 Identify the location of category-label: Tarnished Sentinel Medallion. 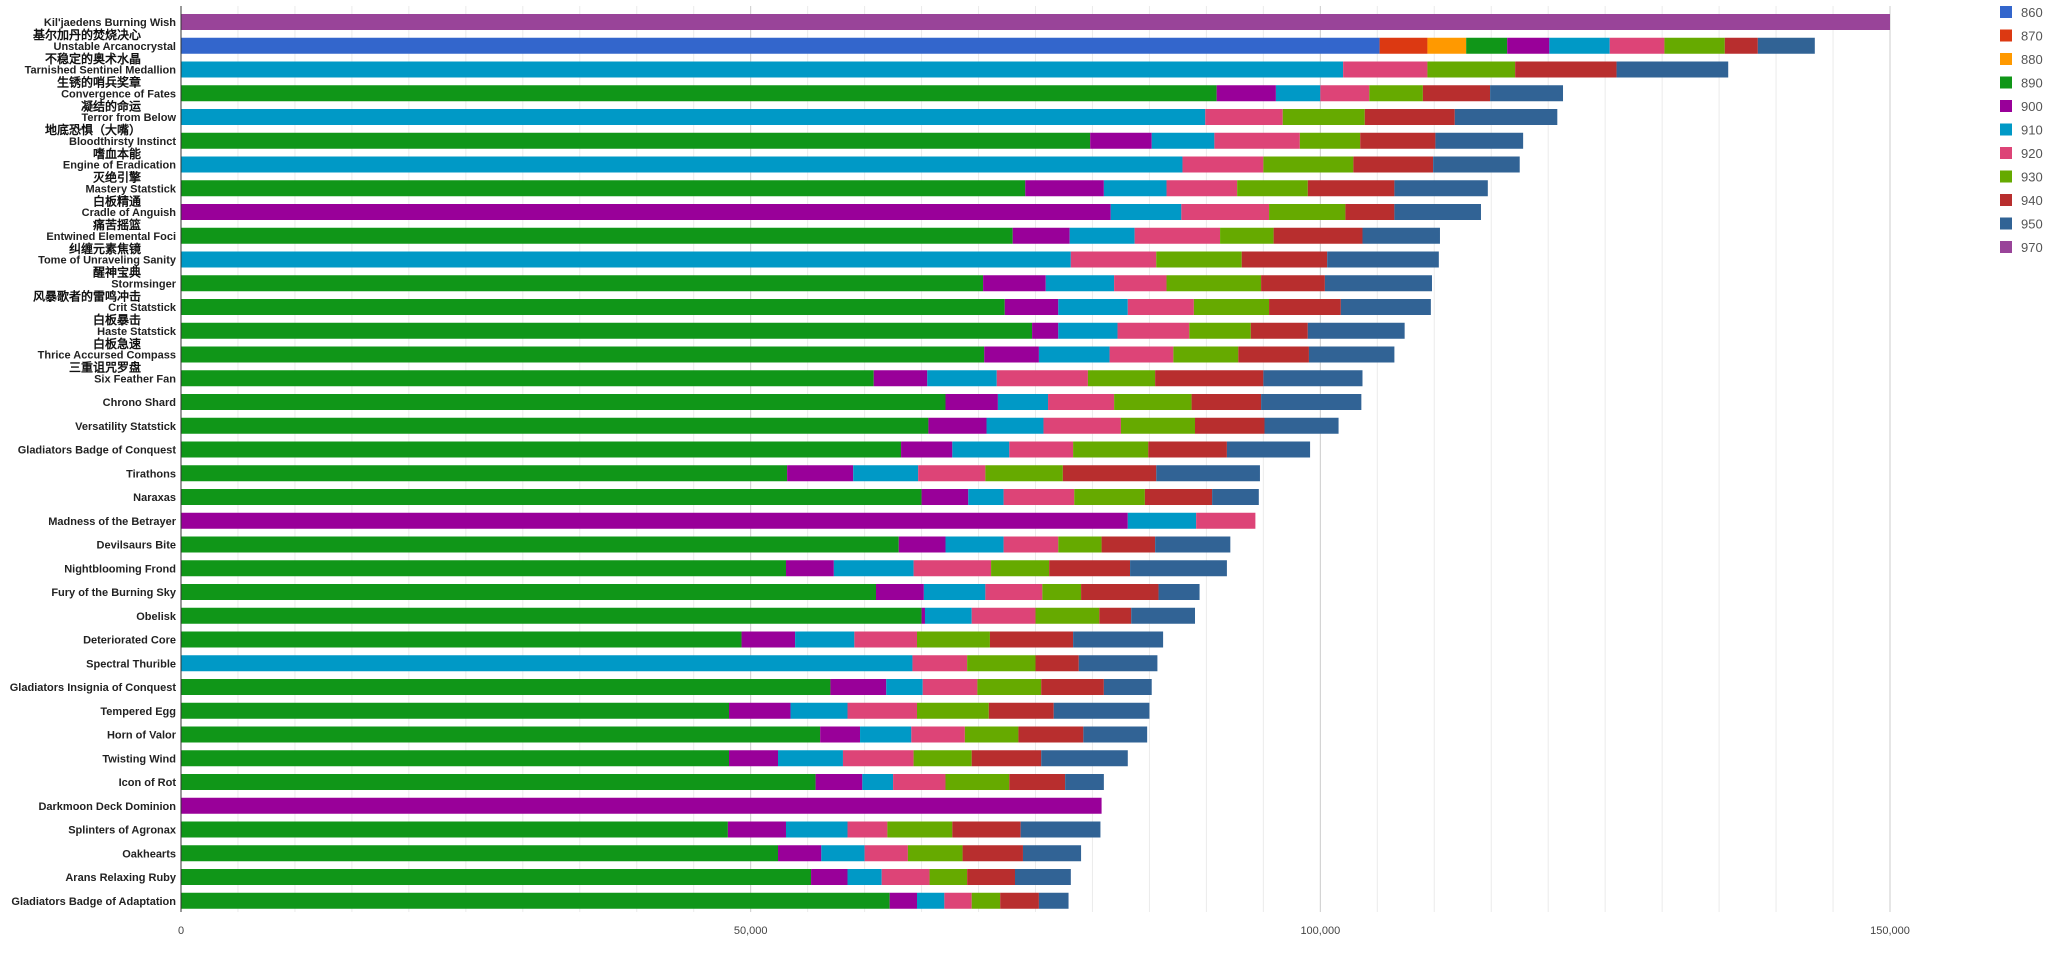
(101, 71).